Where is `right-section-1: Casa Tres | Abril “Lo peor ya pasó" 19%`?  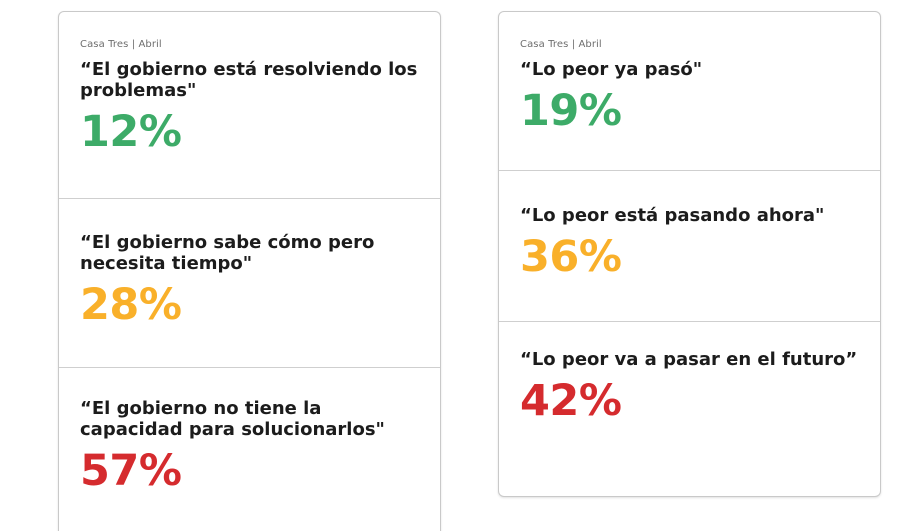
right-section-1: Casa Tres | Abril “Lo peor ya pasó" 19% is located at coordinates (689, 91).